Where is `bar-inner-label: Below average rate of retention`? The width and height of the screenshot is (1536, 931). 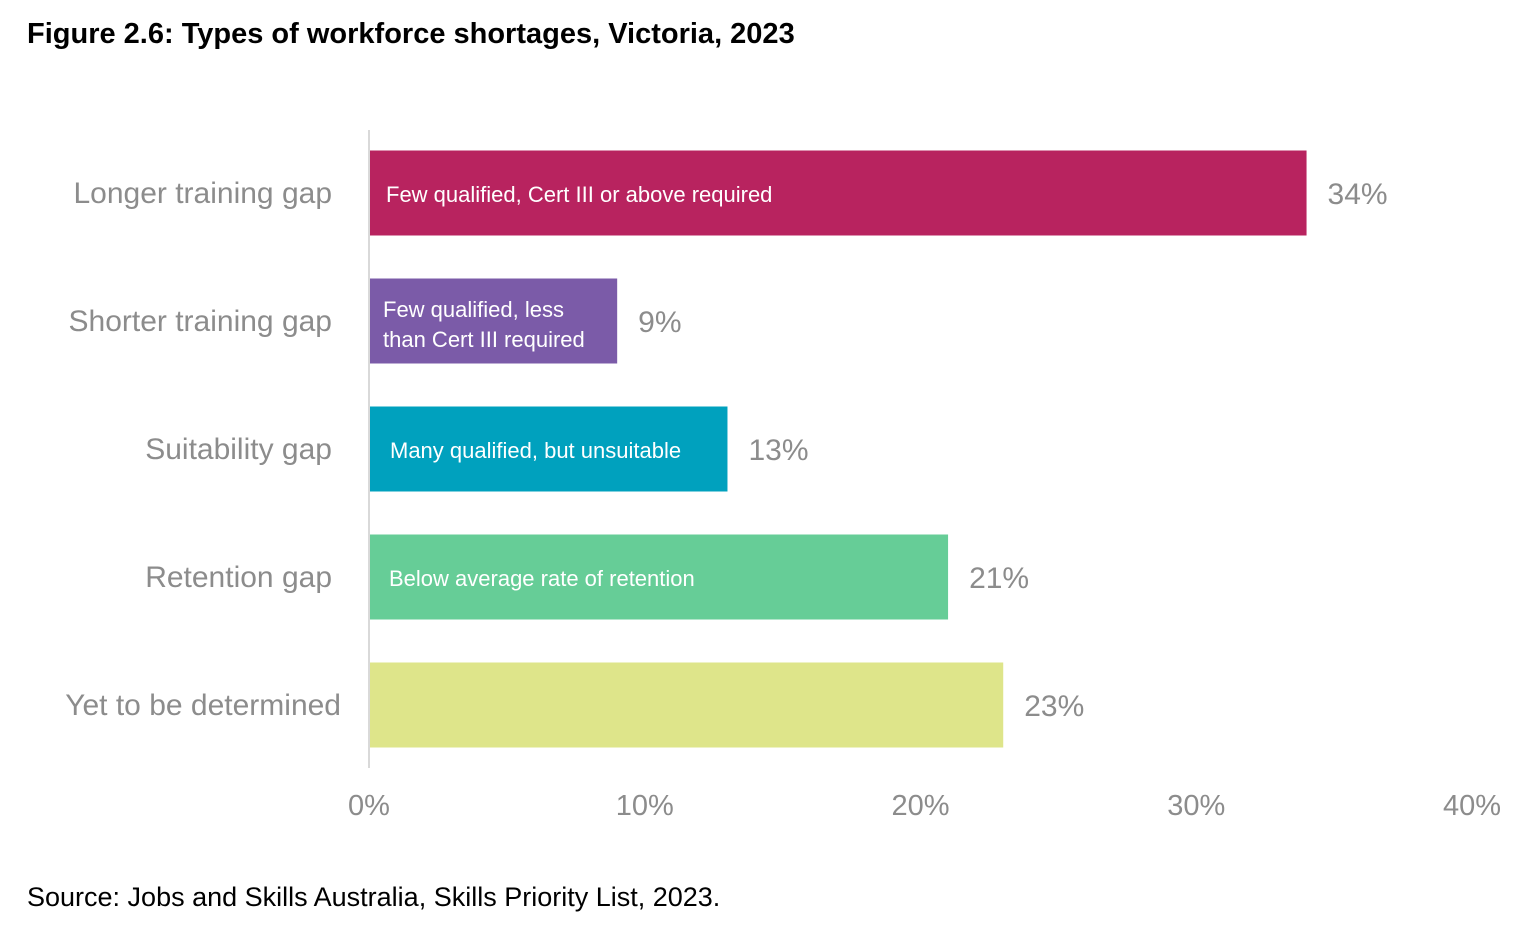
bar-inner-label: Below average rate of retention is located at coordinates (542, 578).